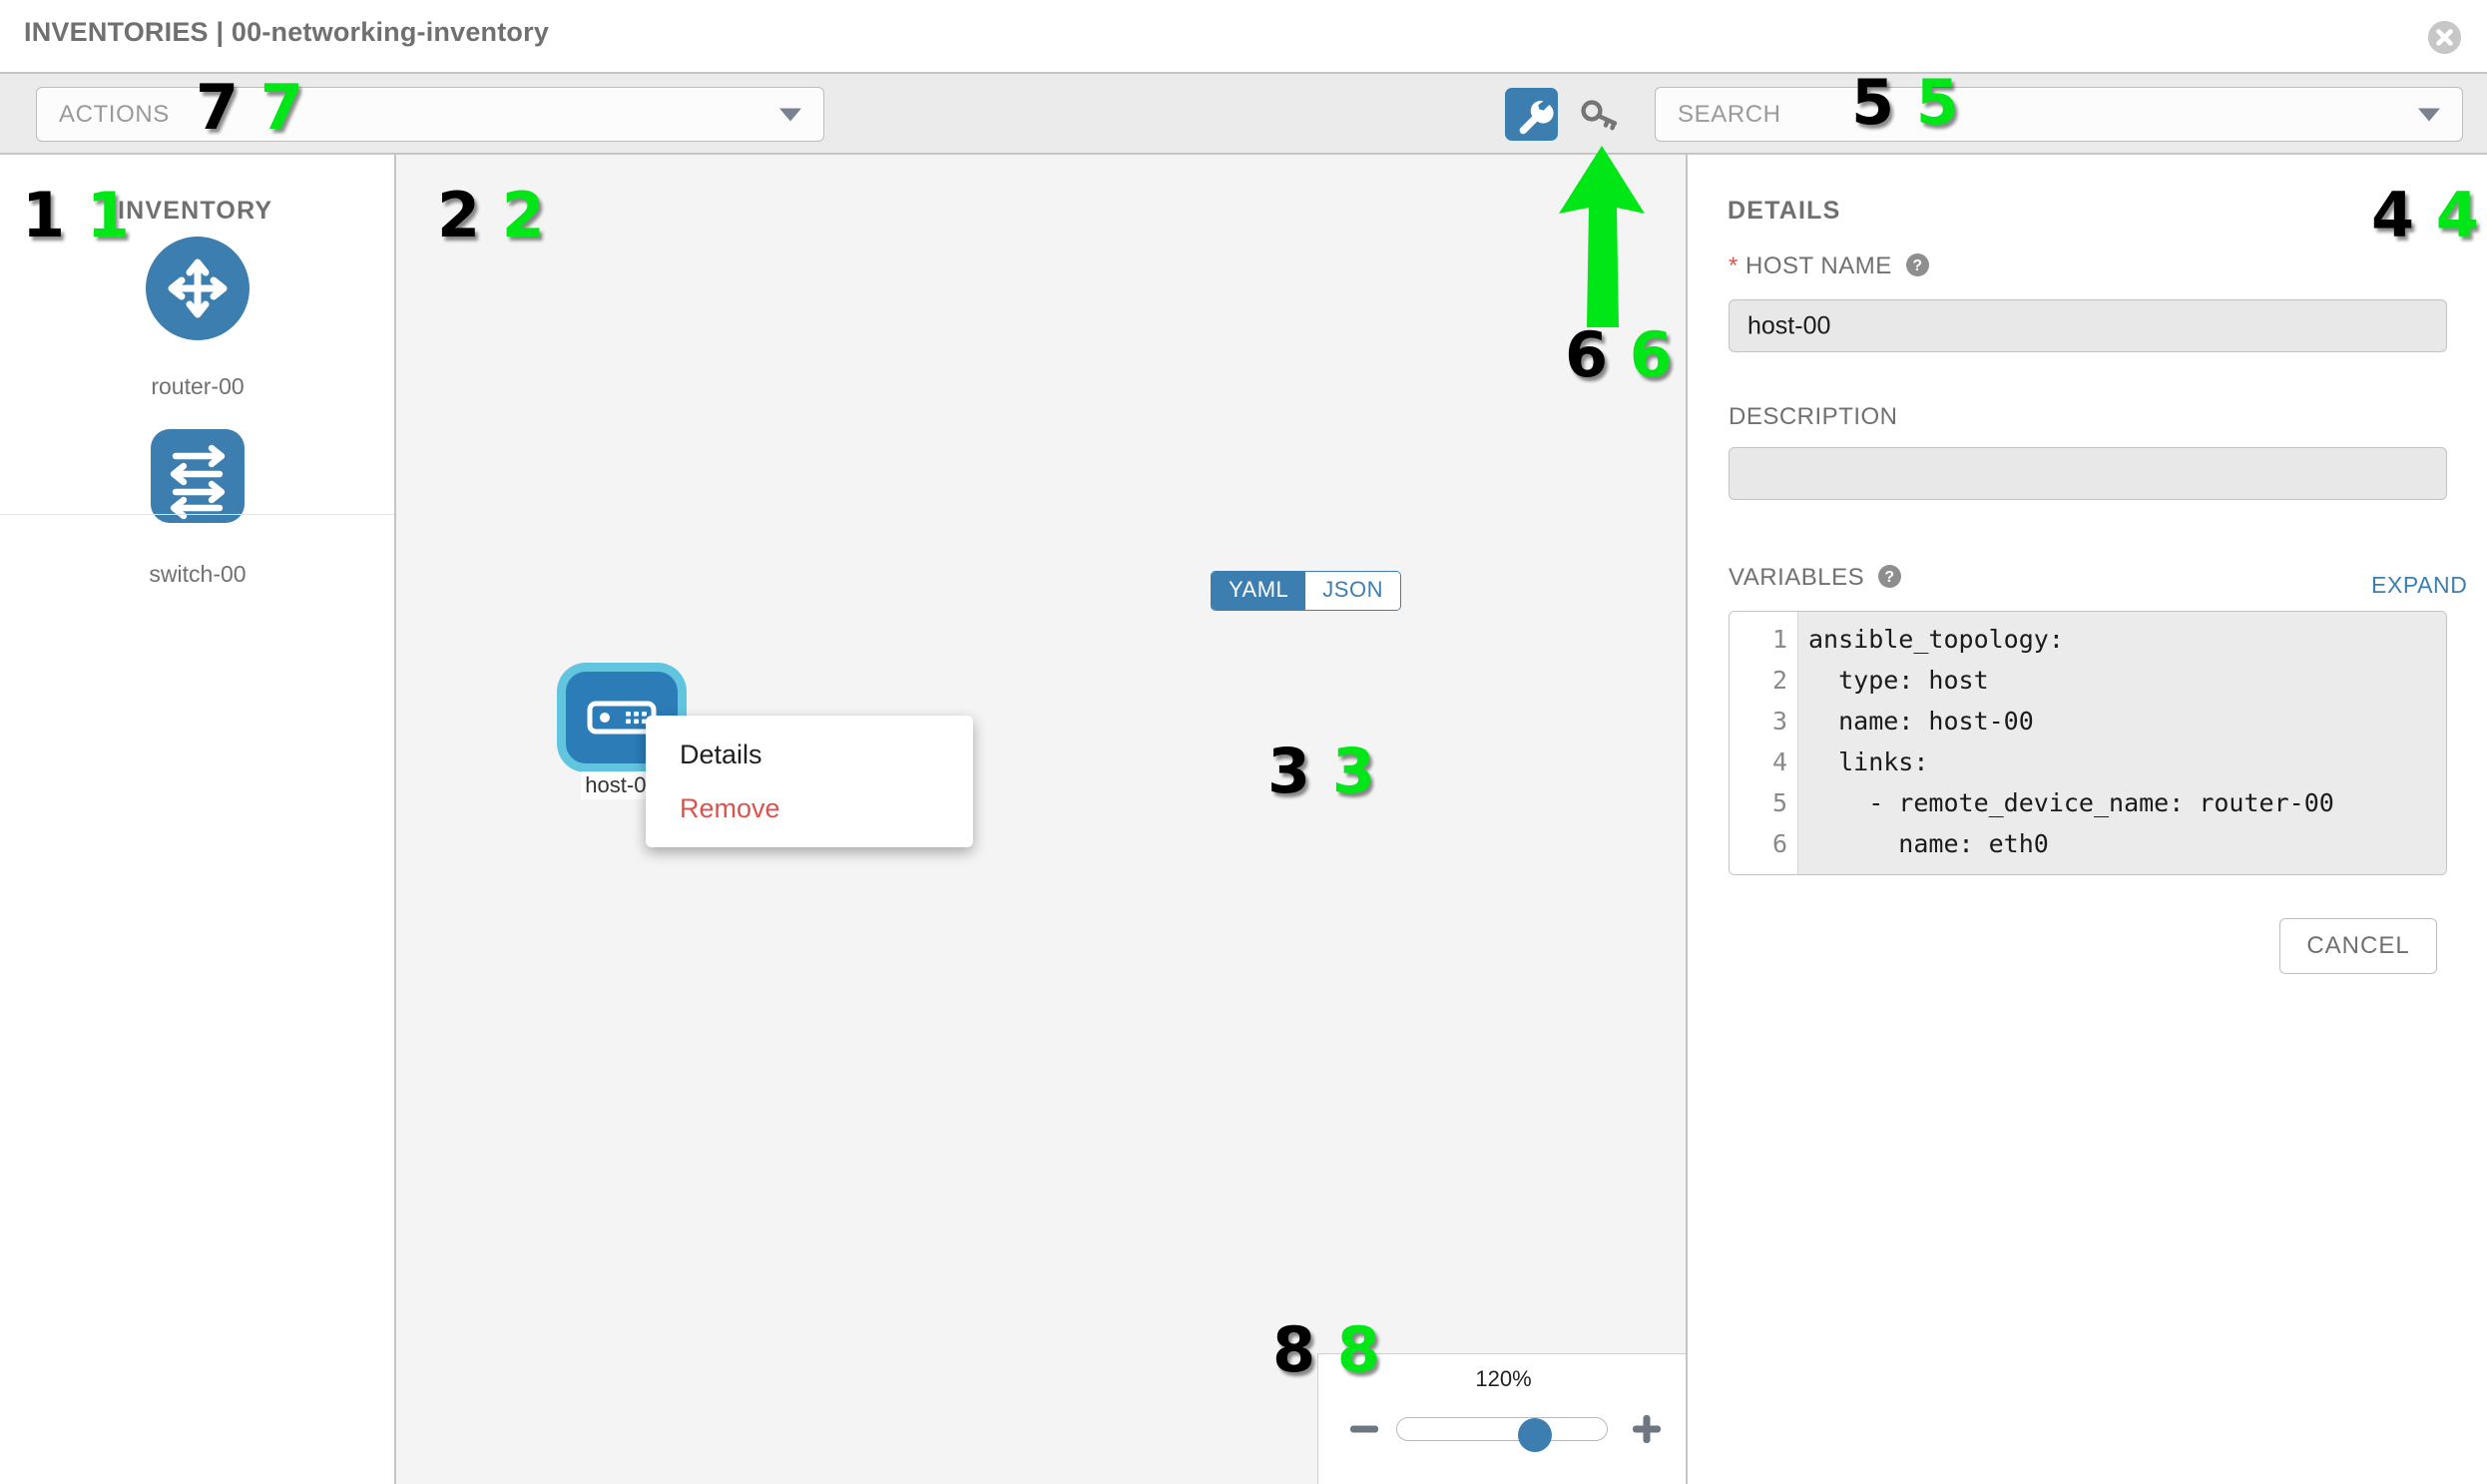 The height and width of the screenshot is (1484, 2487). What do you see at coordinates (1818, 265) in the screenshot?
I see `host-name-label-text: HOST NAME` at bounding box center [1818, 265].